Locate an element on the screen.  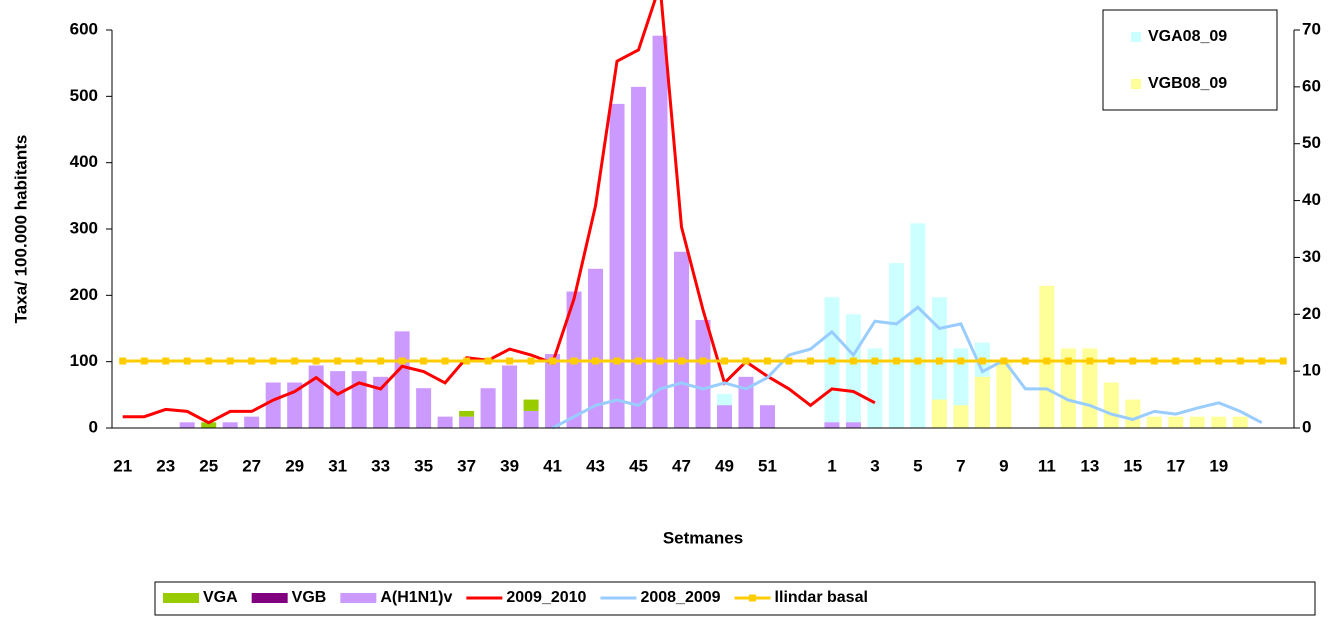
x-tick-label: 11 is located at coordinates (1047, 465).